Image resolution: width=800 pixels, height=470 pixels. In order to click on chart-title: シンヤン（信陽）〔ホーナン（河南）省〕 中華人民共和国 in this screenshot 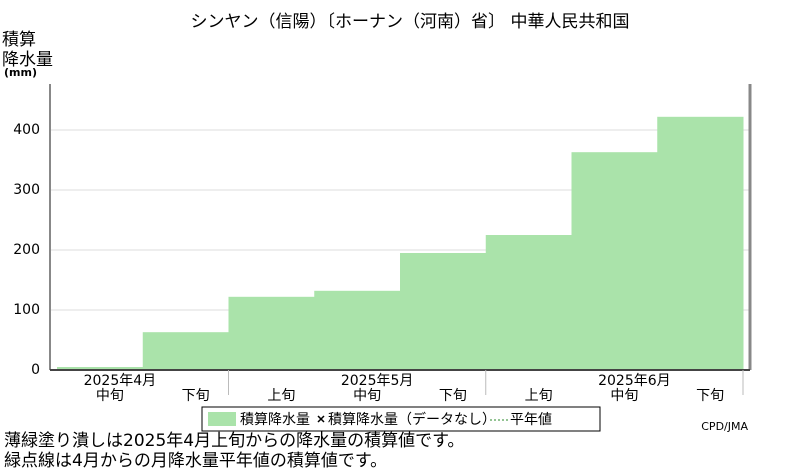, I will do `click(410, 22)`.